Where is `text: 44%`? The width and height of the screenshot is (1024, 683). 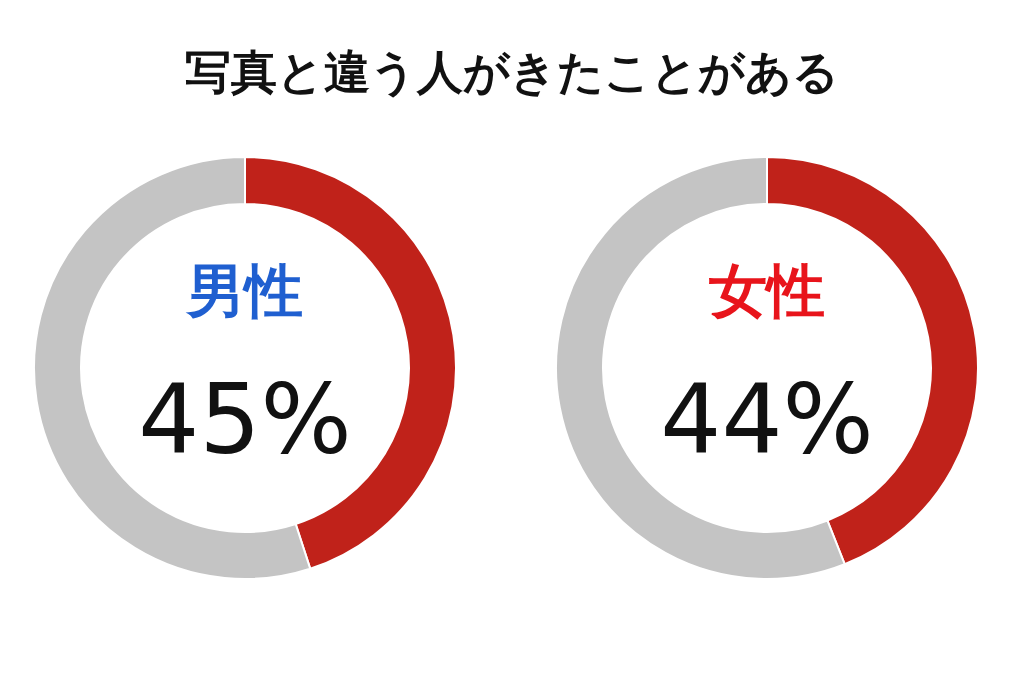
text: 44% is located at coordinates (767, 420).